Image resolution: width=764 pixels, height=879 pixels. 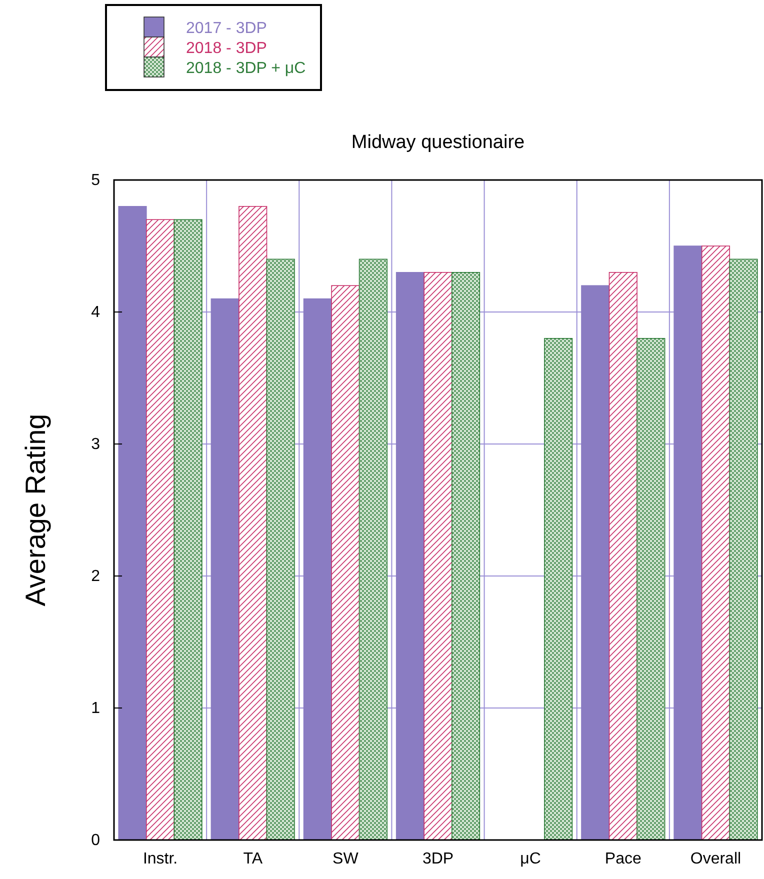 I want to click on y-tick-label: 3, so click(x=95, y=445).